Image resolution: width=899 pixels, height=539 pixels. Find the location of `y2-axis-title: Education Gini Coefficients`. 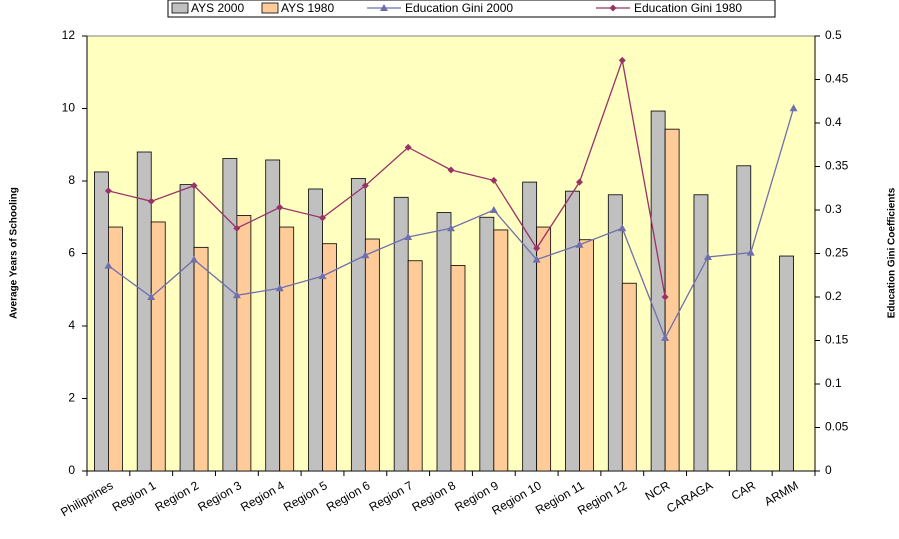

y2-axis-title: Education Gini Coefficients is located at coordinates (892, 252).